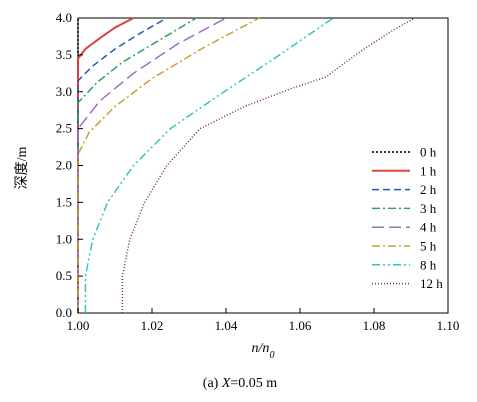  I want to click on x-tick-label: 1.10, so click(448, 325).